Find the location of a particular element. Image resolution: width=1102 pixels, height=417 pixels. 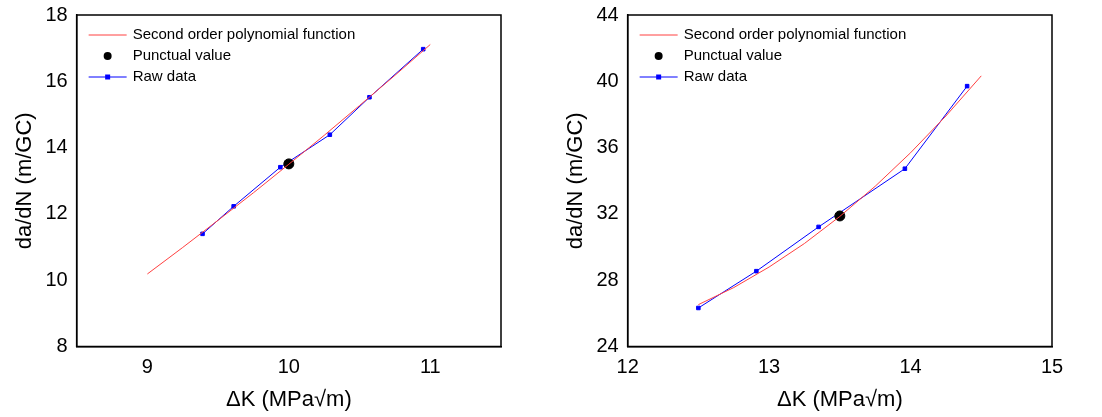

y-tick-label: 44 is located at coordinates (607, 13).